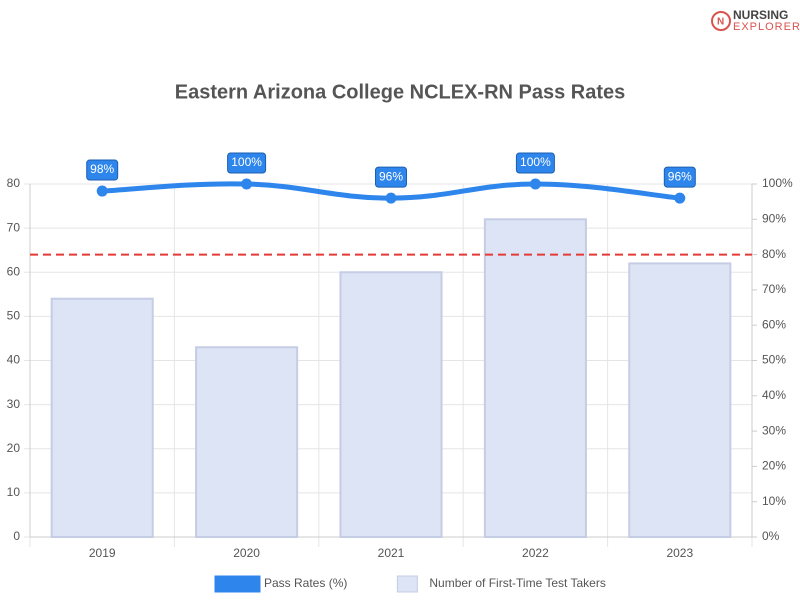 The width and height of the screenshot is (800, 600). I want to click on y2-tick-label: 20%, so click(774, 466).